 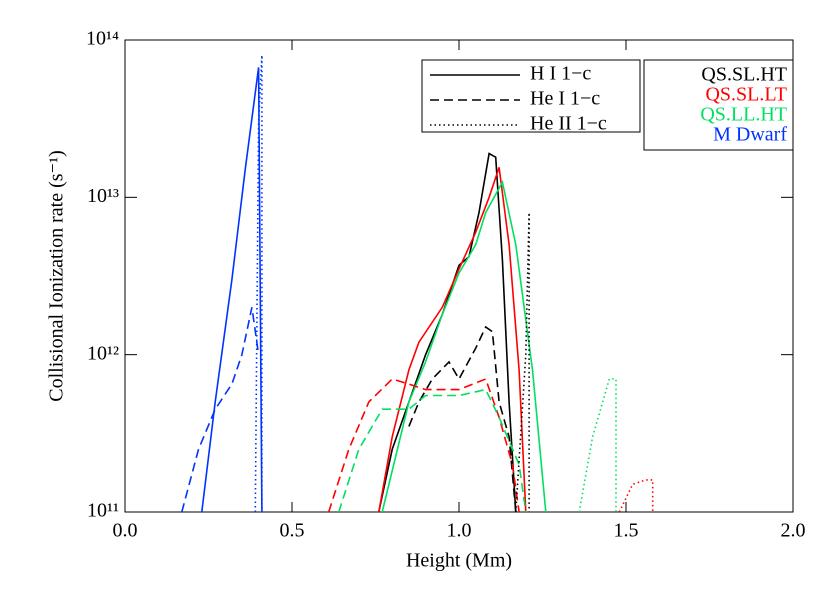 I want to click on y-tick-label: 10¹², so click(x=103, y=353).